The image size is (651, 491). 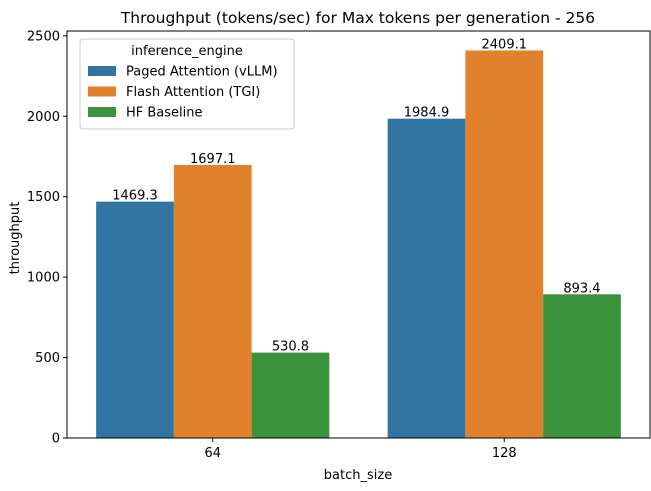 I want to click on y-tick-label: 2500, so click(x=43, y=36).